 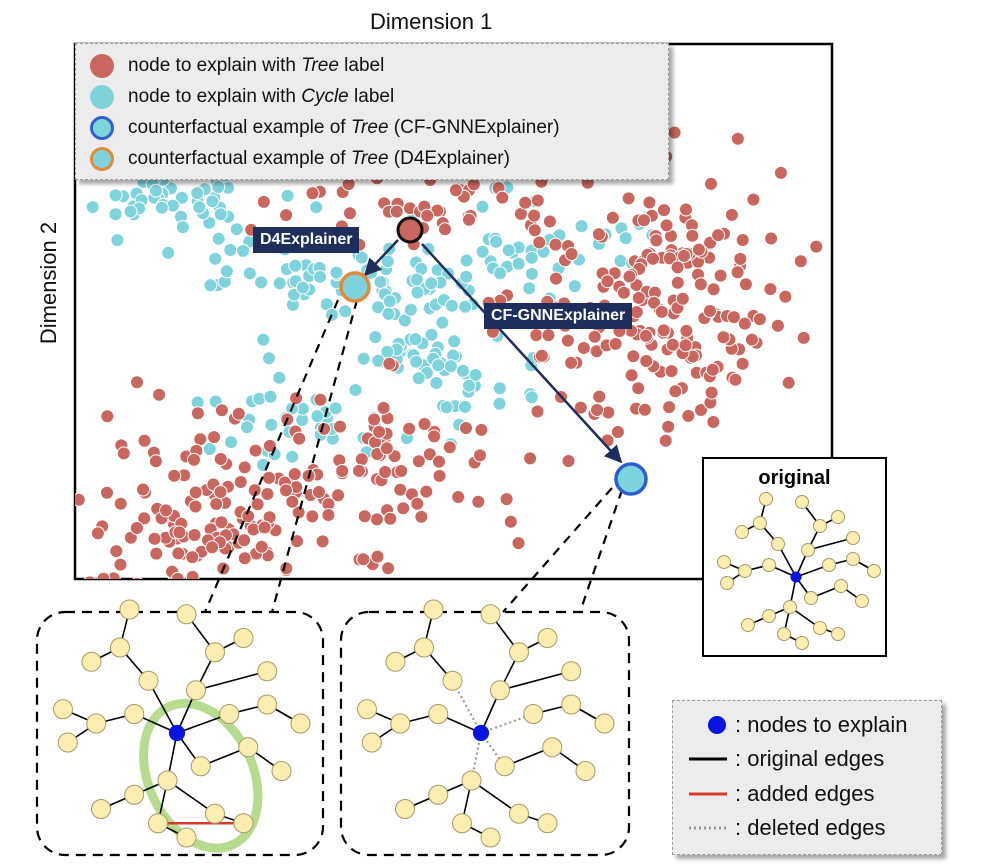 What do you see at coordinates (102, 66) in the screenshot?
I see `tree-dot-icon` at bounding box center [102, 66].